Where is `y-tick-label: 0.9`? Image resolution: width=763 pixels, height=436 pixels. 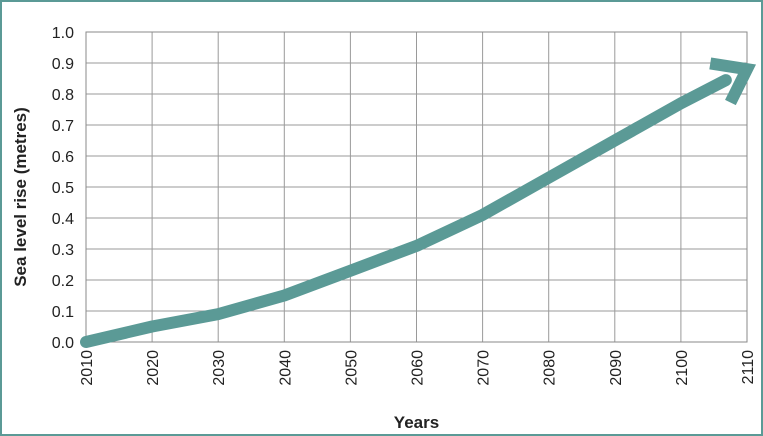 y-tick-label: 0.9 is located at coordinates (63, 64).